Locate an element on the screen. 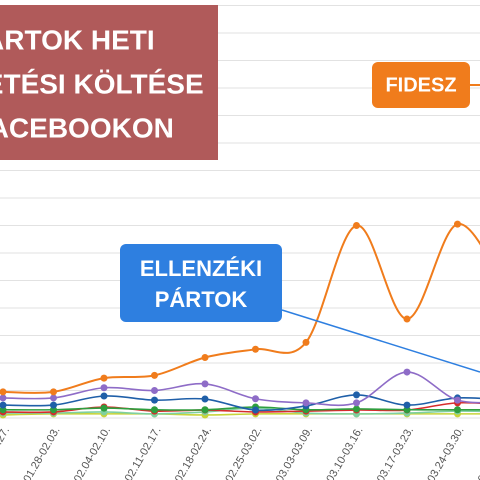  title-box is located at coordinates (109, 82).